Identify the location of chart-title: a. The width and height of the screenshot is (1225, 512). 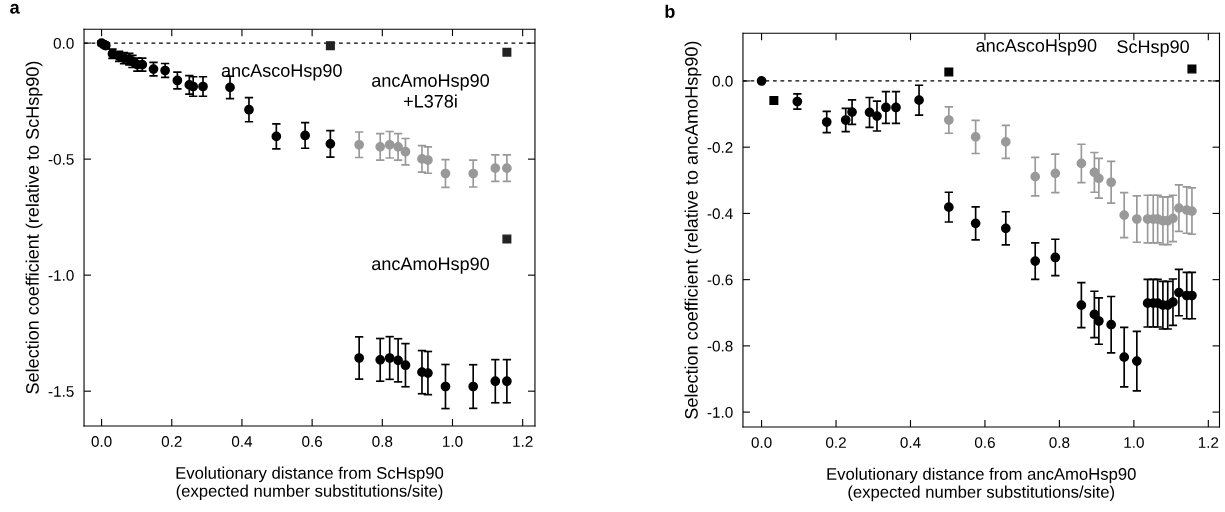
(15, 8).